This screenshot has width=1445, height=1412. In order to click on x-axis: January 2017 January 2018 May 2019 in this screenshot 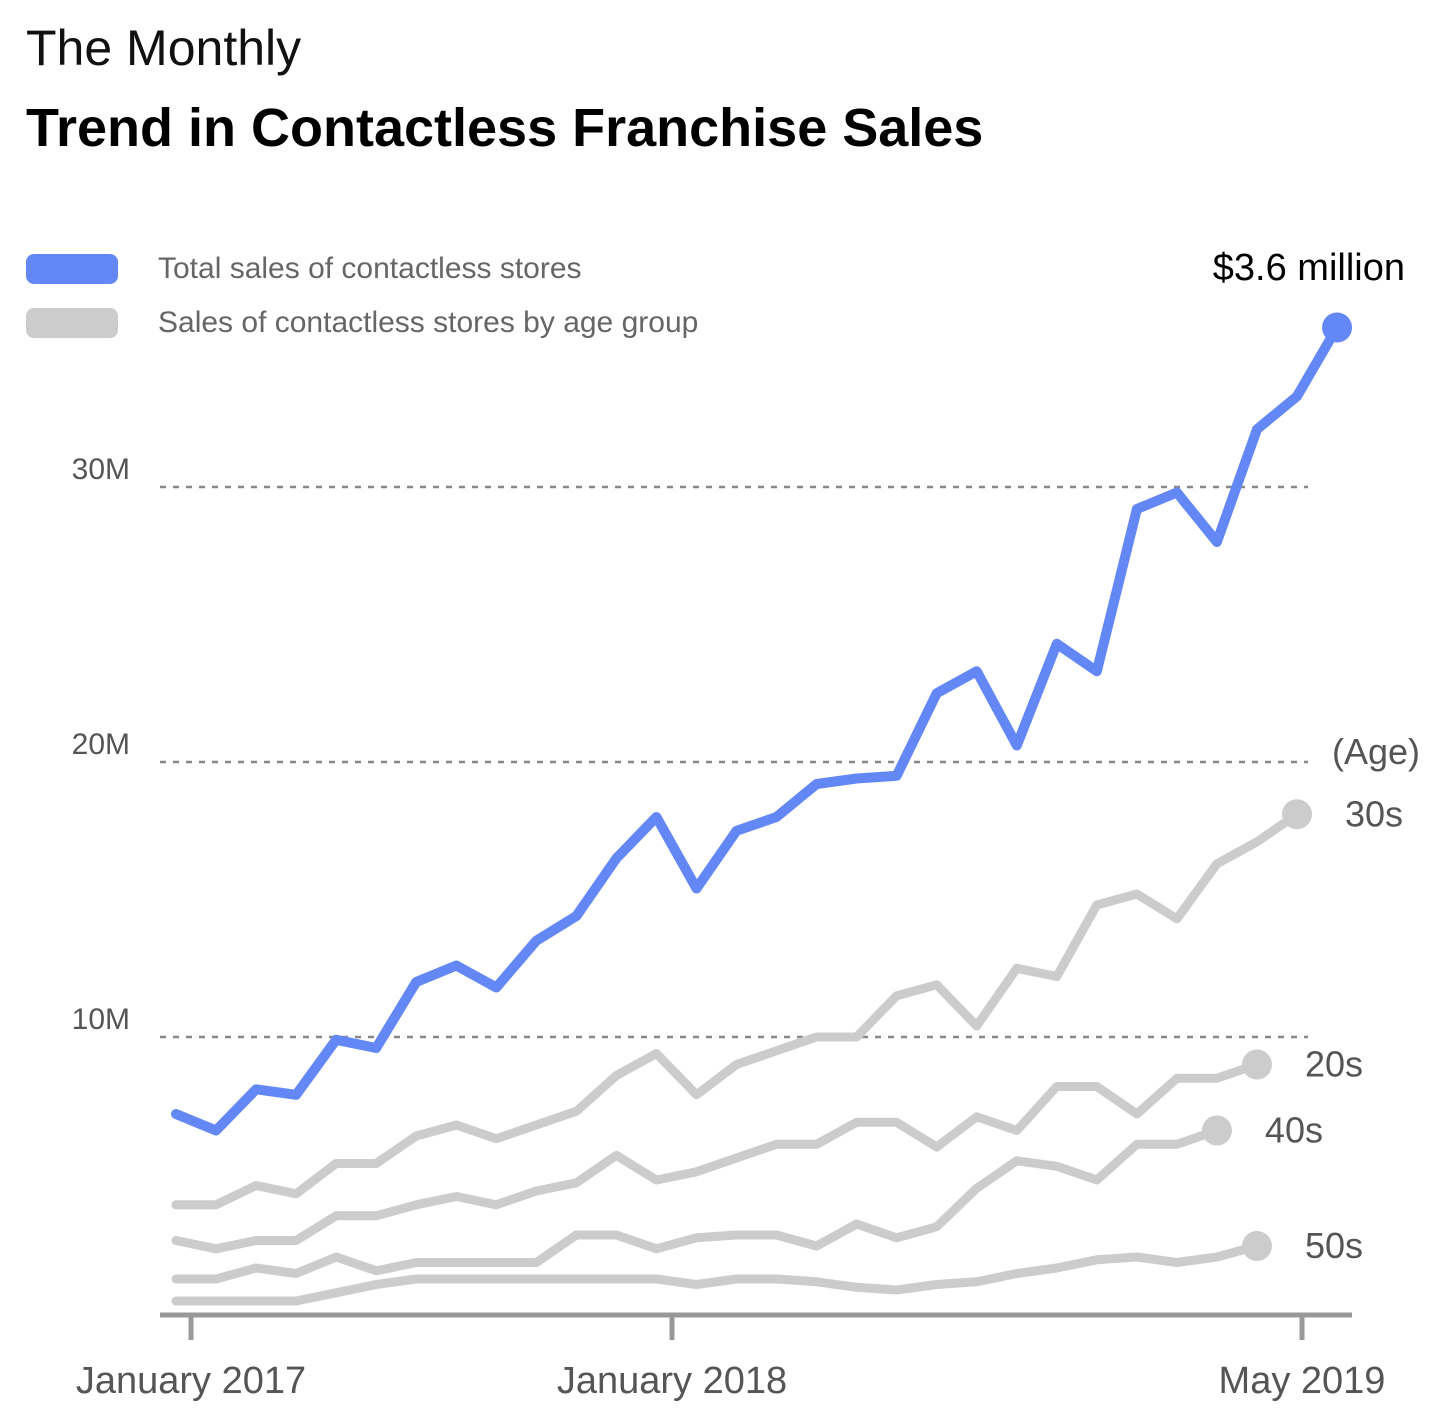, I will do `click(731, 1357)`.